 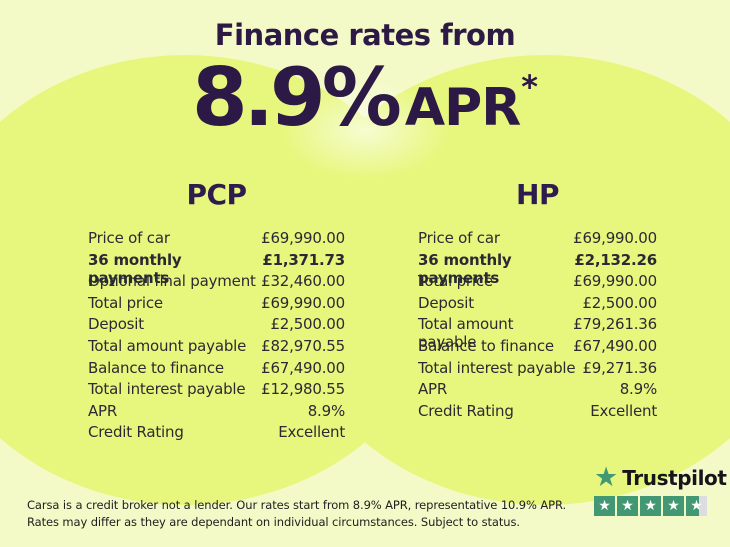 I want to click on rate-footnote-asterisk: *, so click(x=529, y=87).